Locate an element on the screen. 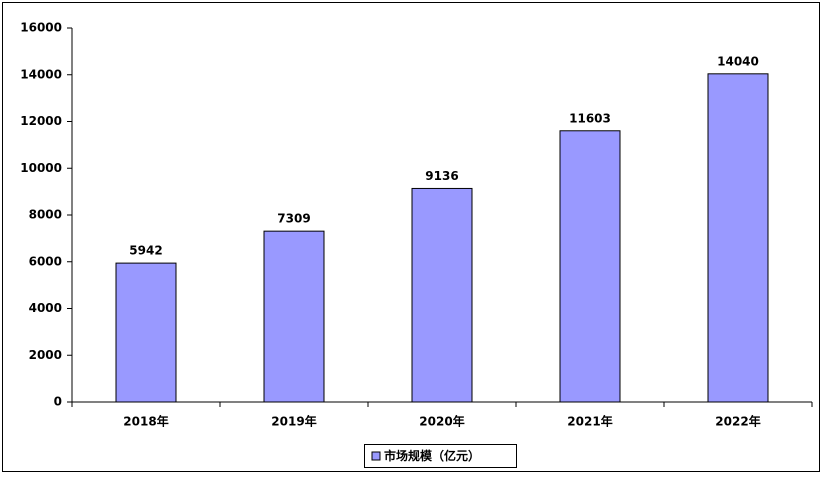  y-tick-label: 12000 is located at coordinates (41, 121).